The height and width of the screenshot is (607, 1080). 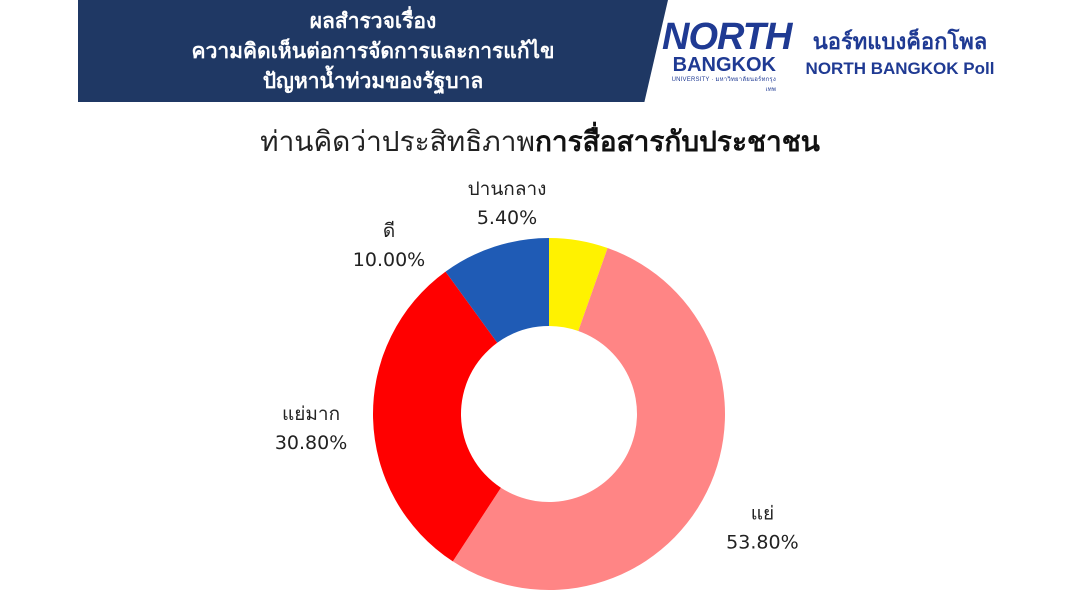 I want to click on logo-north-text: NORTH, so click(x=727, y=37).